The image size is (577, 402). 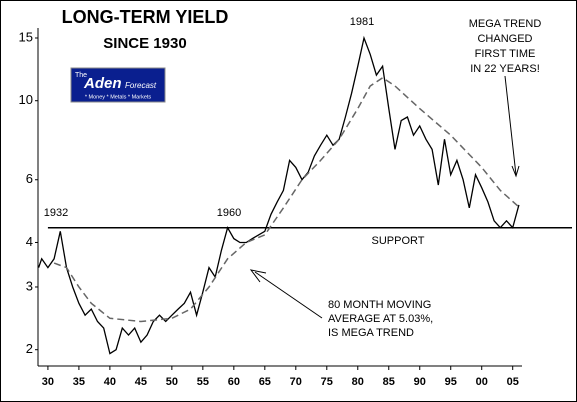 I want to click on chart-title: LONG-TERM YIELD, so click(x=145, y=17).